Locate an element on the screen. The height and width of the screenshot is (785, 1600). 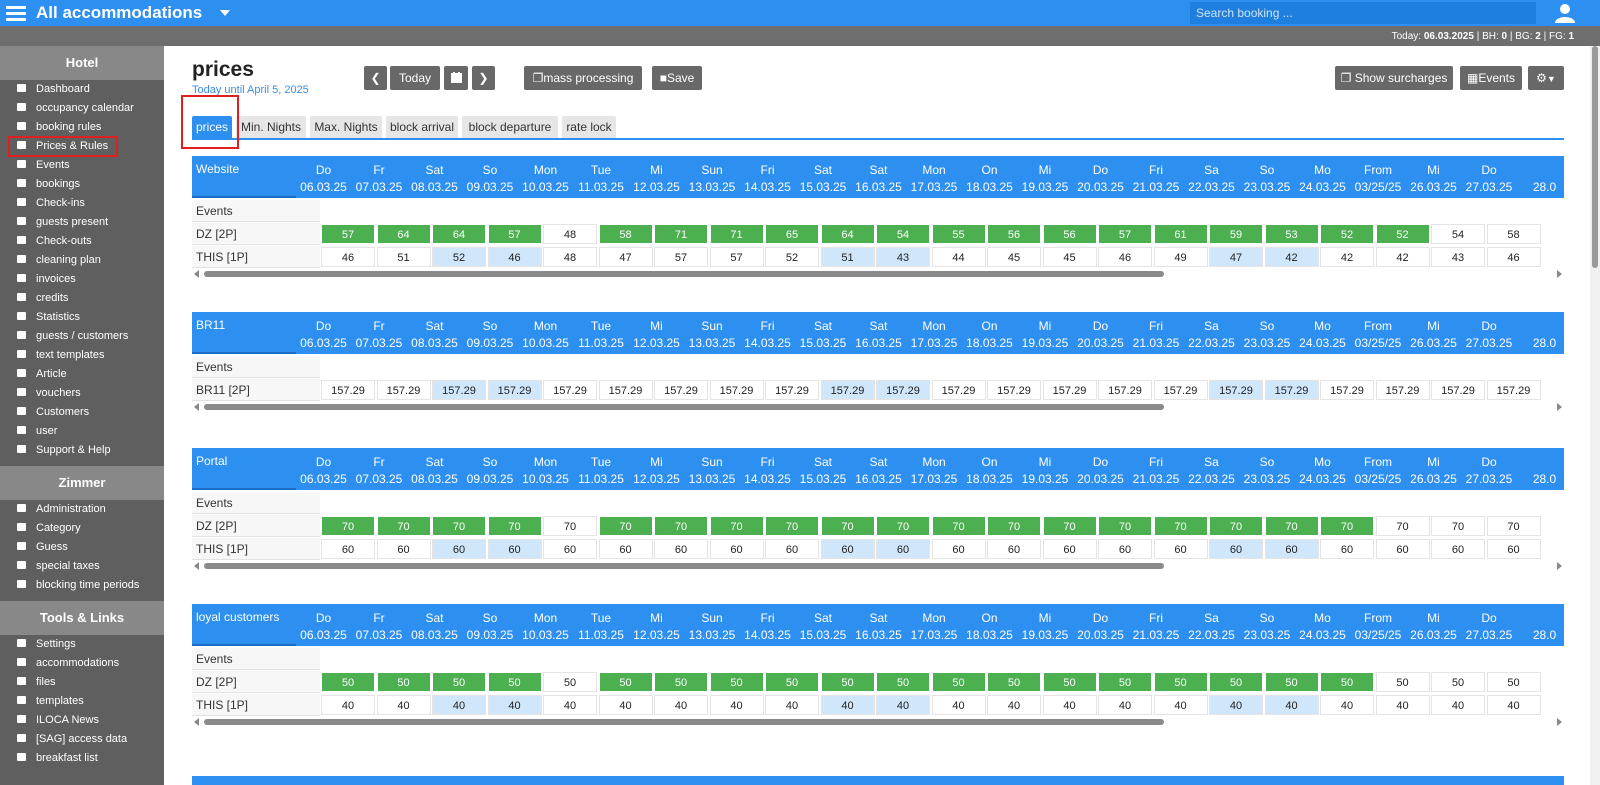
app-title: All accommodations is located at coordinates (119, 12).